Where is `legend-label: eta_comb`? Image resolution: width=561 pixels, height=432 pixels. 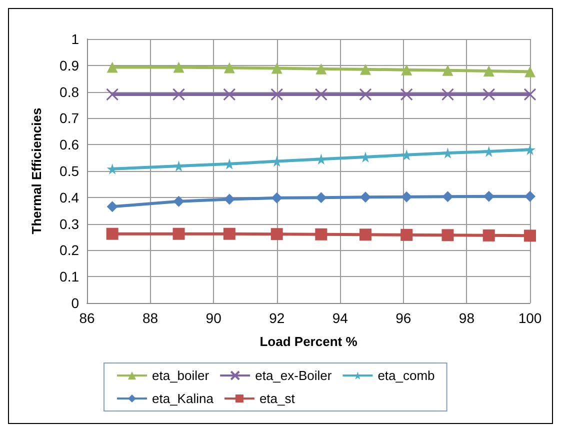
legend-label: eta_comb is located at coordinates (406, 375).